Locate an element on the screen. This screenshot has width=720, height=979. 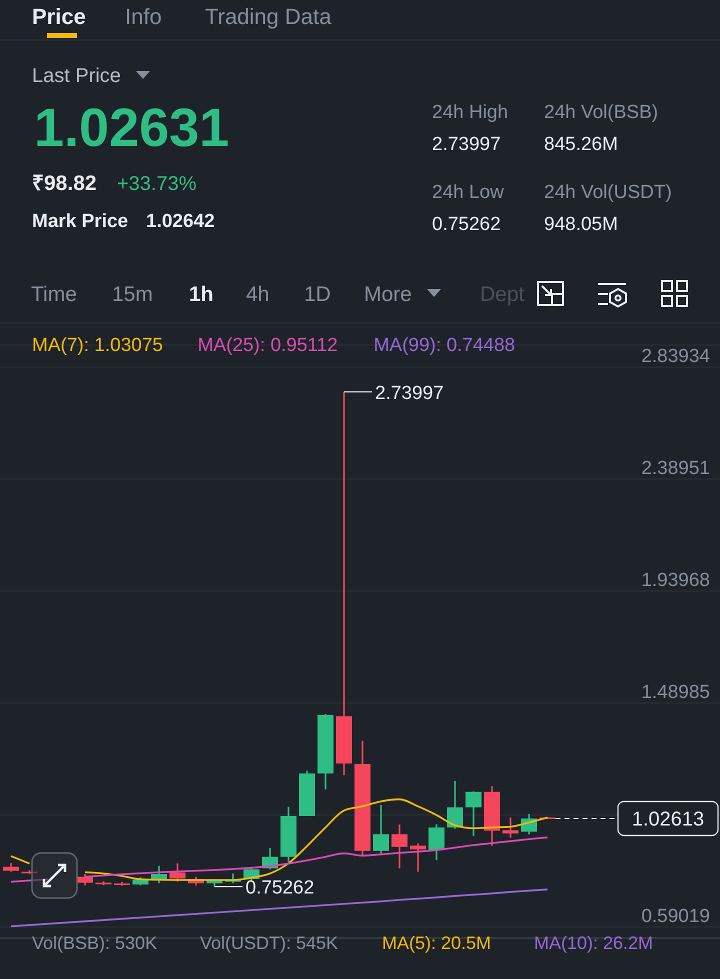
annotation: Vol(USDT): 545K is located at coordinates (269, 943).